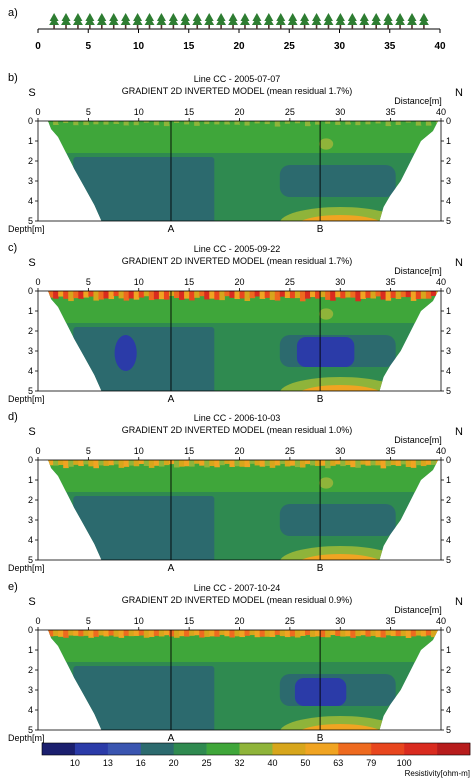  Describe the element at coordinates (30, 690) in the screenshot. I see `depth-tick-label: 3` at that location.